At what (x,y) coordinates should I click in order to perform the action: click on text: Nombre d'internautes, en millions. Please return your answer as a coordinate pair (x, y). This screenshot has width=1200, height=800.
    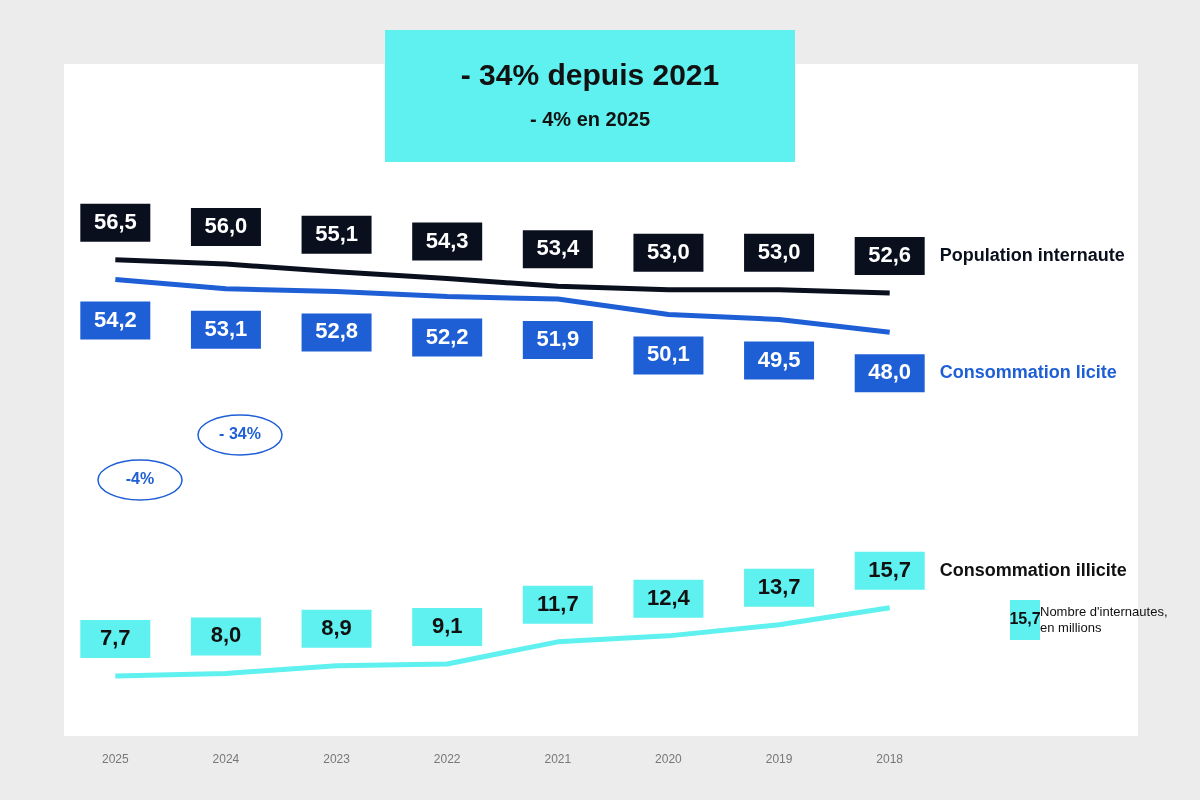
    Looking at the image, I should click on (1104, 619).